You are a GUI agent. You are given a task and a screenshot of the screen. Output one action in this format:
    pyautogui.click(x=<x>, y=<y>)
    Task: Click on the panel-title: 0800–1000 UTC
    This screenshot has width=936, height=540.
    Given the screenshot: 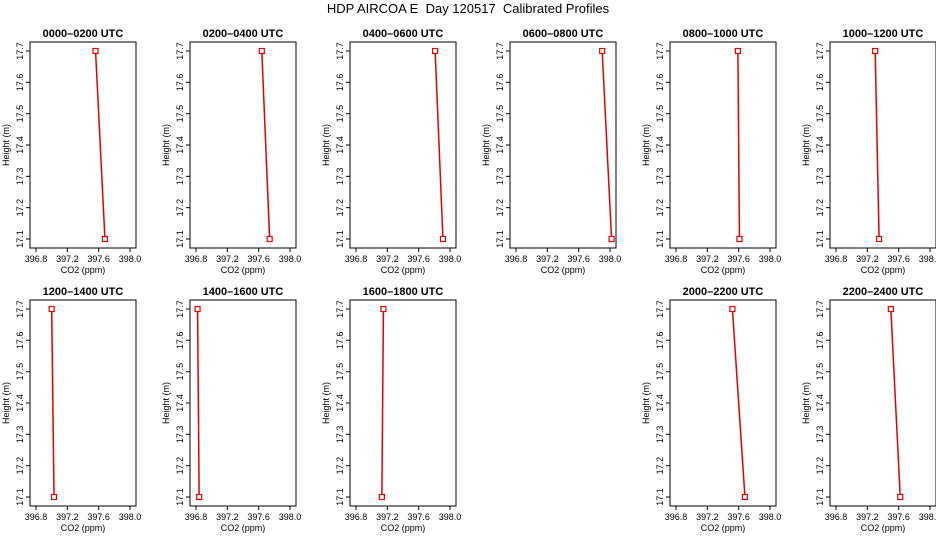 What is the action you would take?
    pyautogui.click(x=723, y=34)
    